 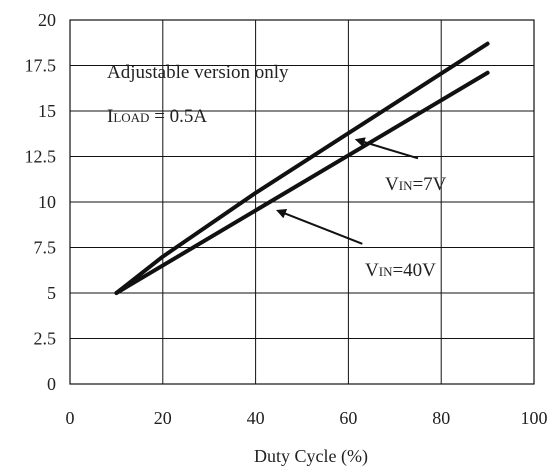 What do you see at coordinates (311, 456) in the screenshot?
I see `x-axis-label: Duty Cycle (%)` at bounding box center [311, 456].